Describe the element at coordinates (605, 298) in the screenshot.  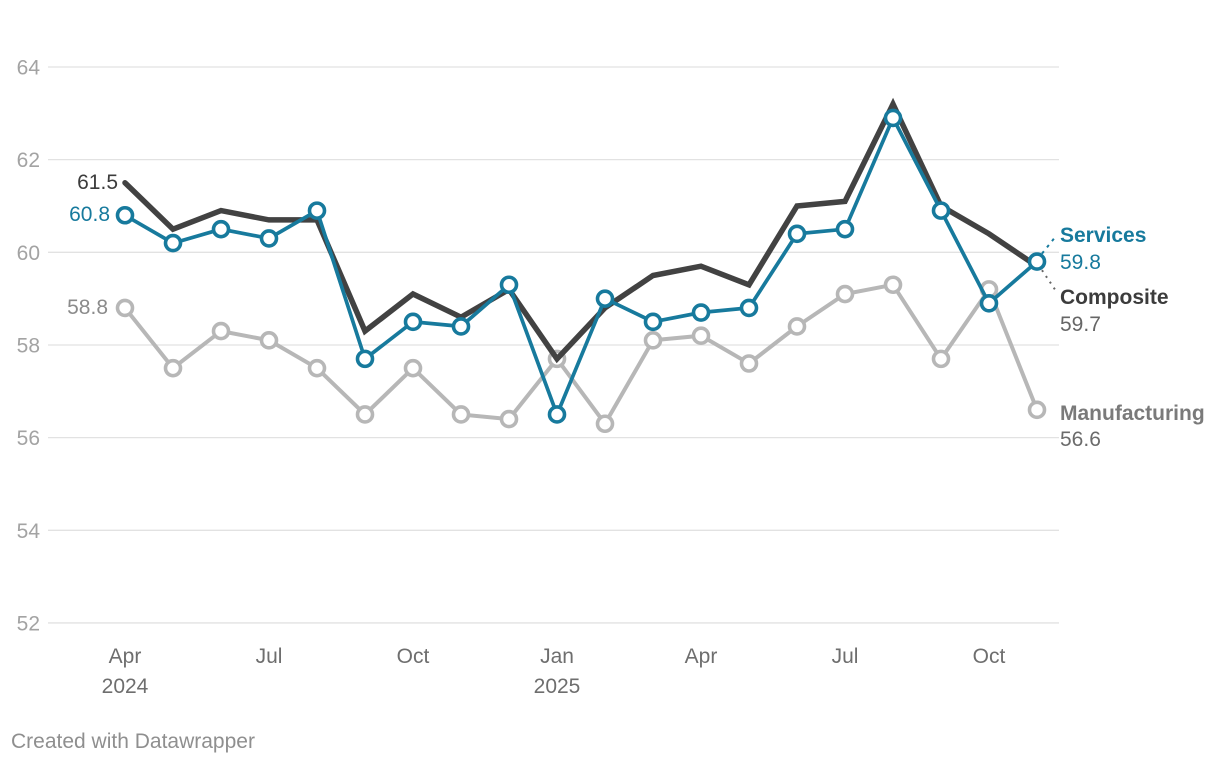
I see `services-point-feb-2025` at that location.